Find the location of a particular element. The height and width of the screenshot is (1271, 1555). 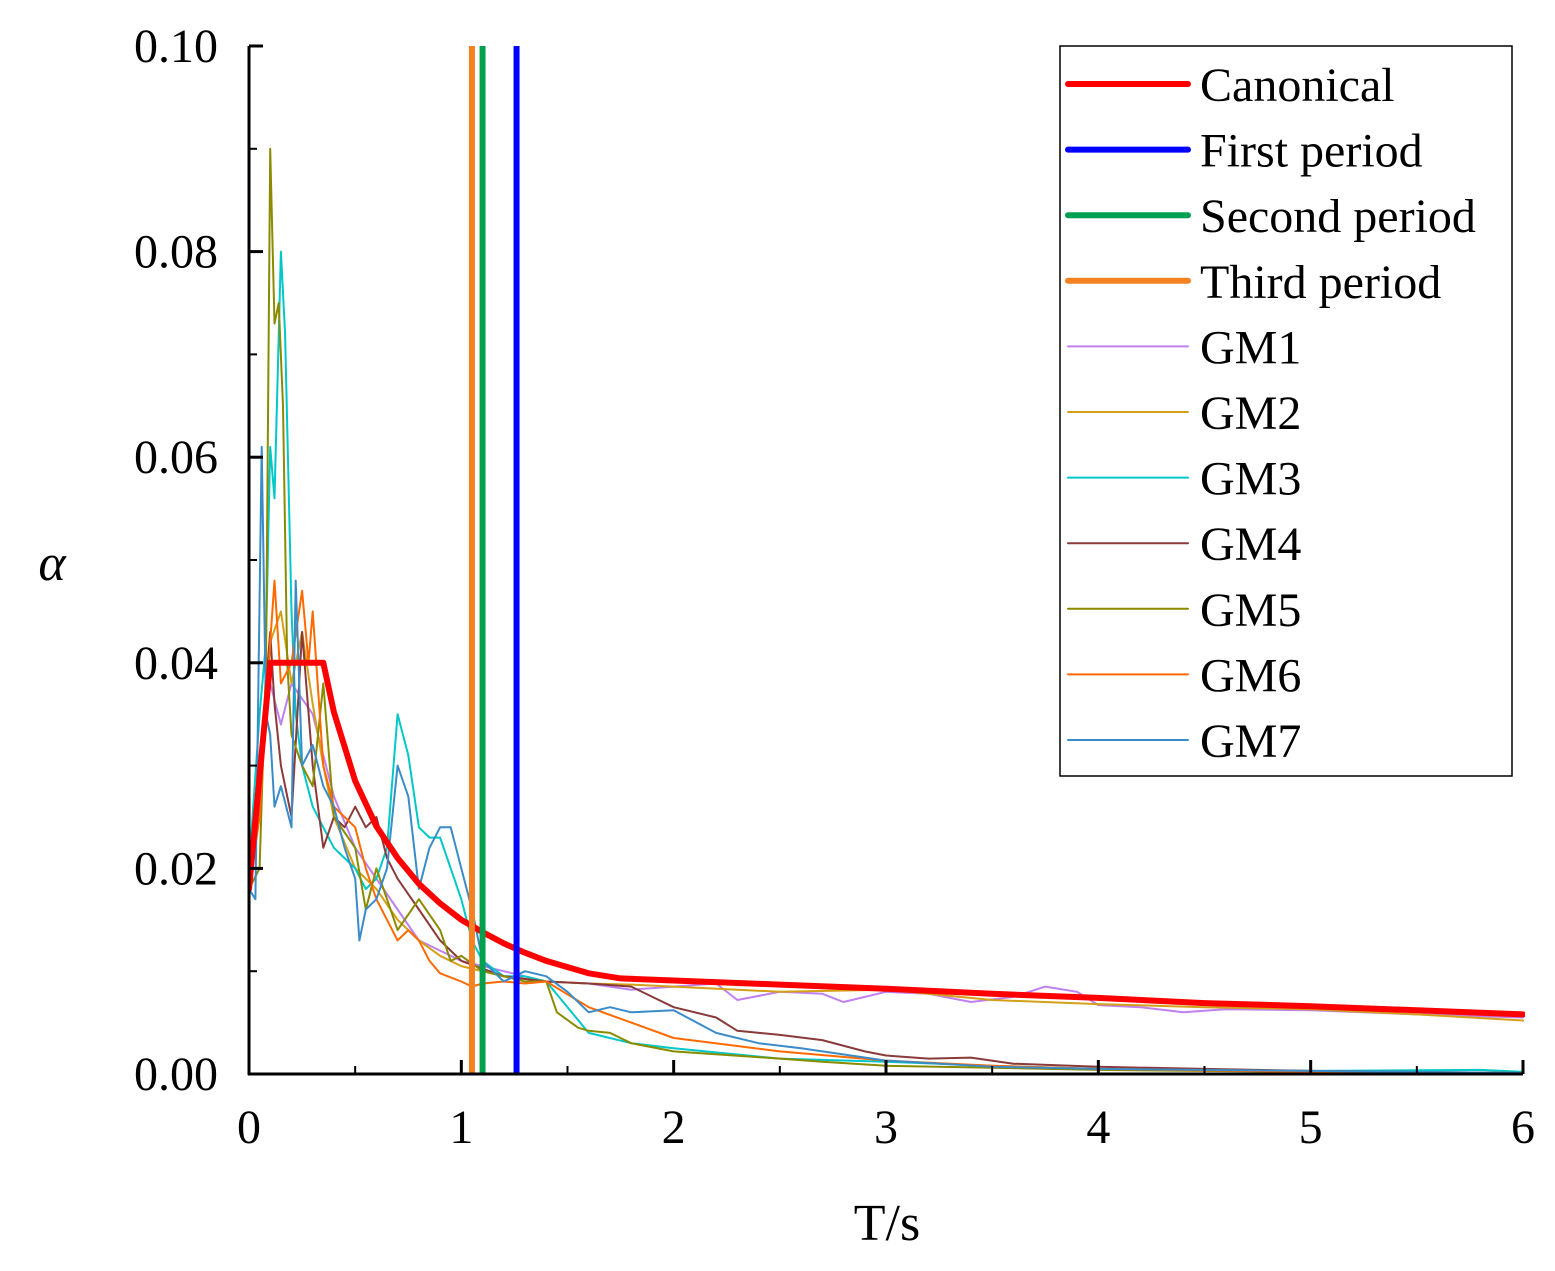

y-tick-label: 0.02 is located at coordinates (176, 868).